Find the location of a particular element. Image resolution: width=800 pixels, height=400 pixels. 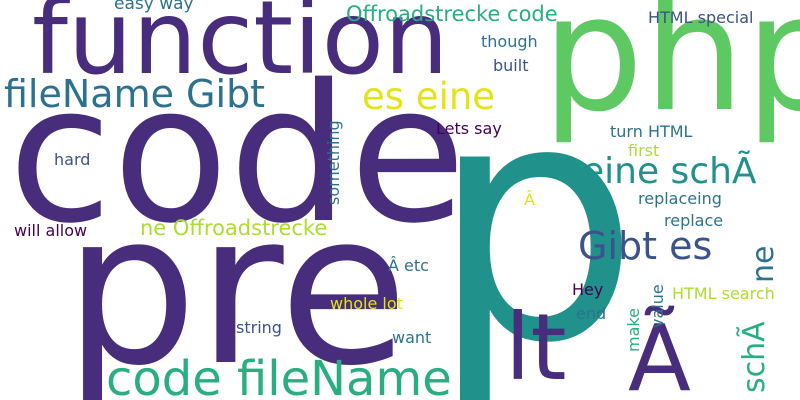

word-want: want is located at coordinates (412, 337).